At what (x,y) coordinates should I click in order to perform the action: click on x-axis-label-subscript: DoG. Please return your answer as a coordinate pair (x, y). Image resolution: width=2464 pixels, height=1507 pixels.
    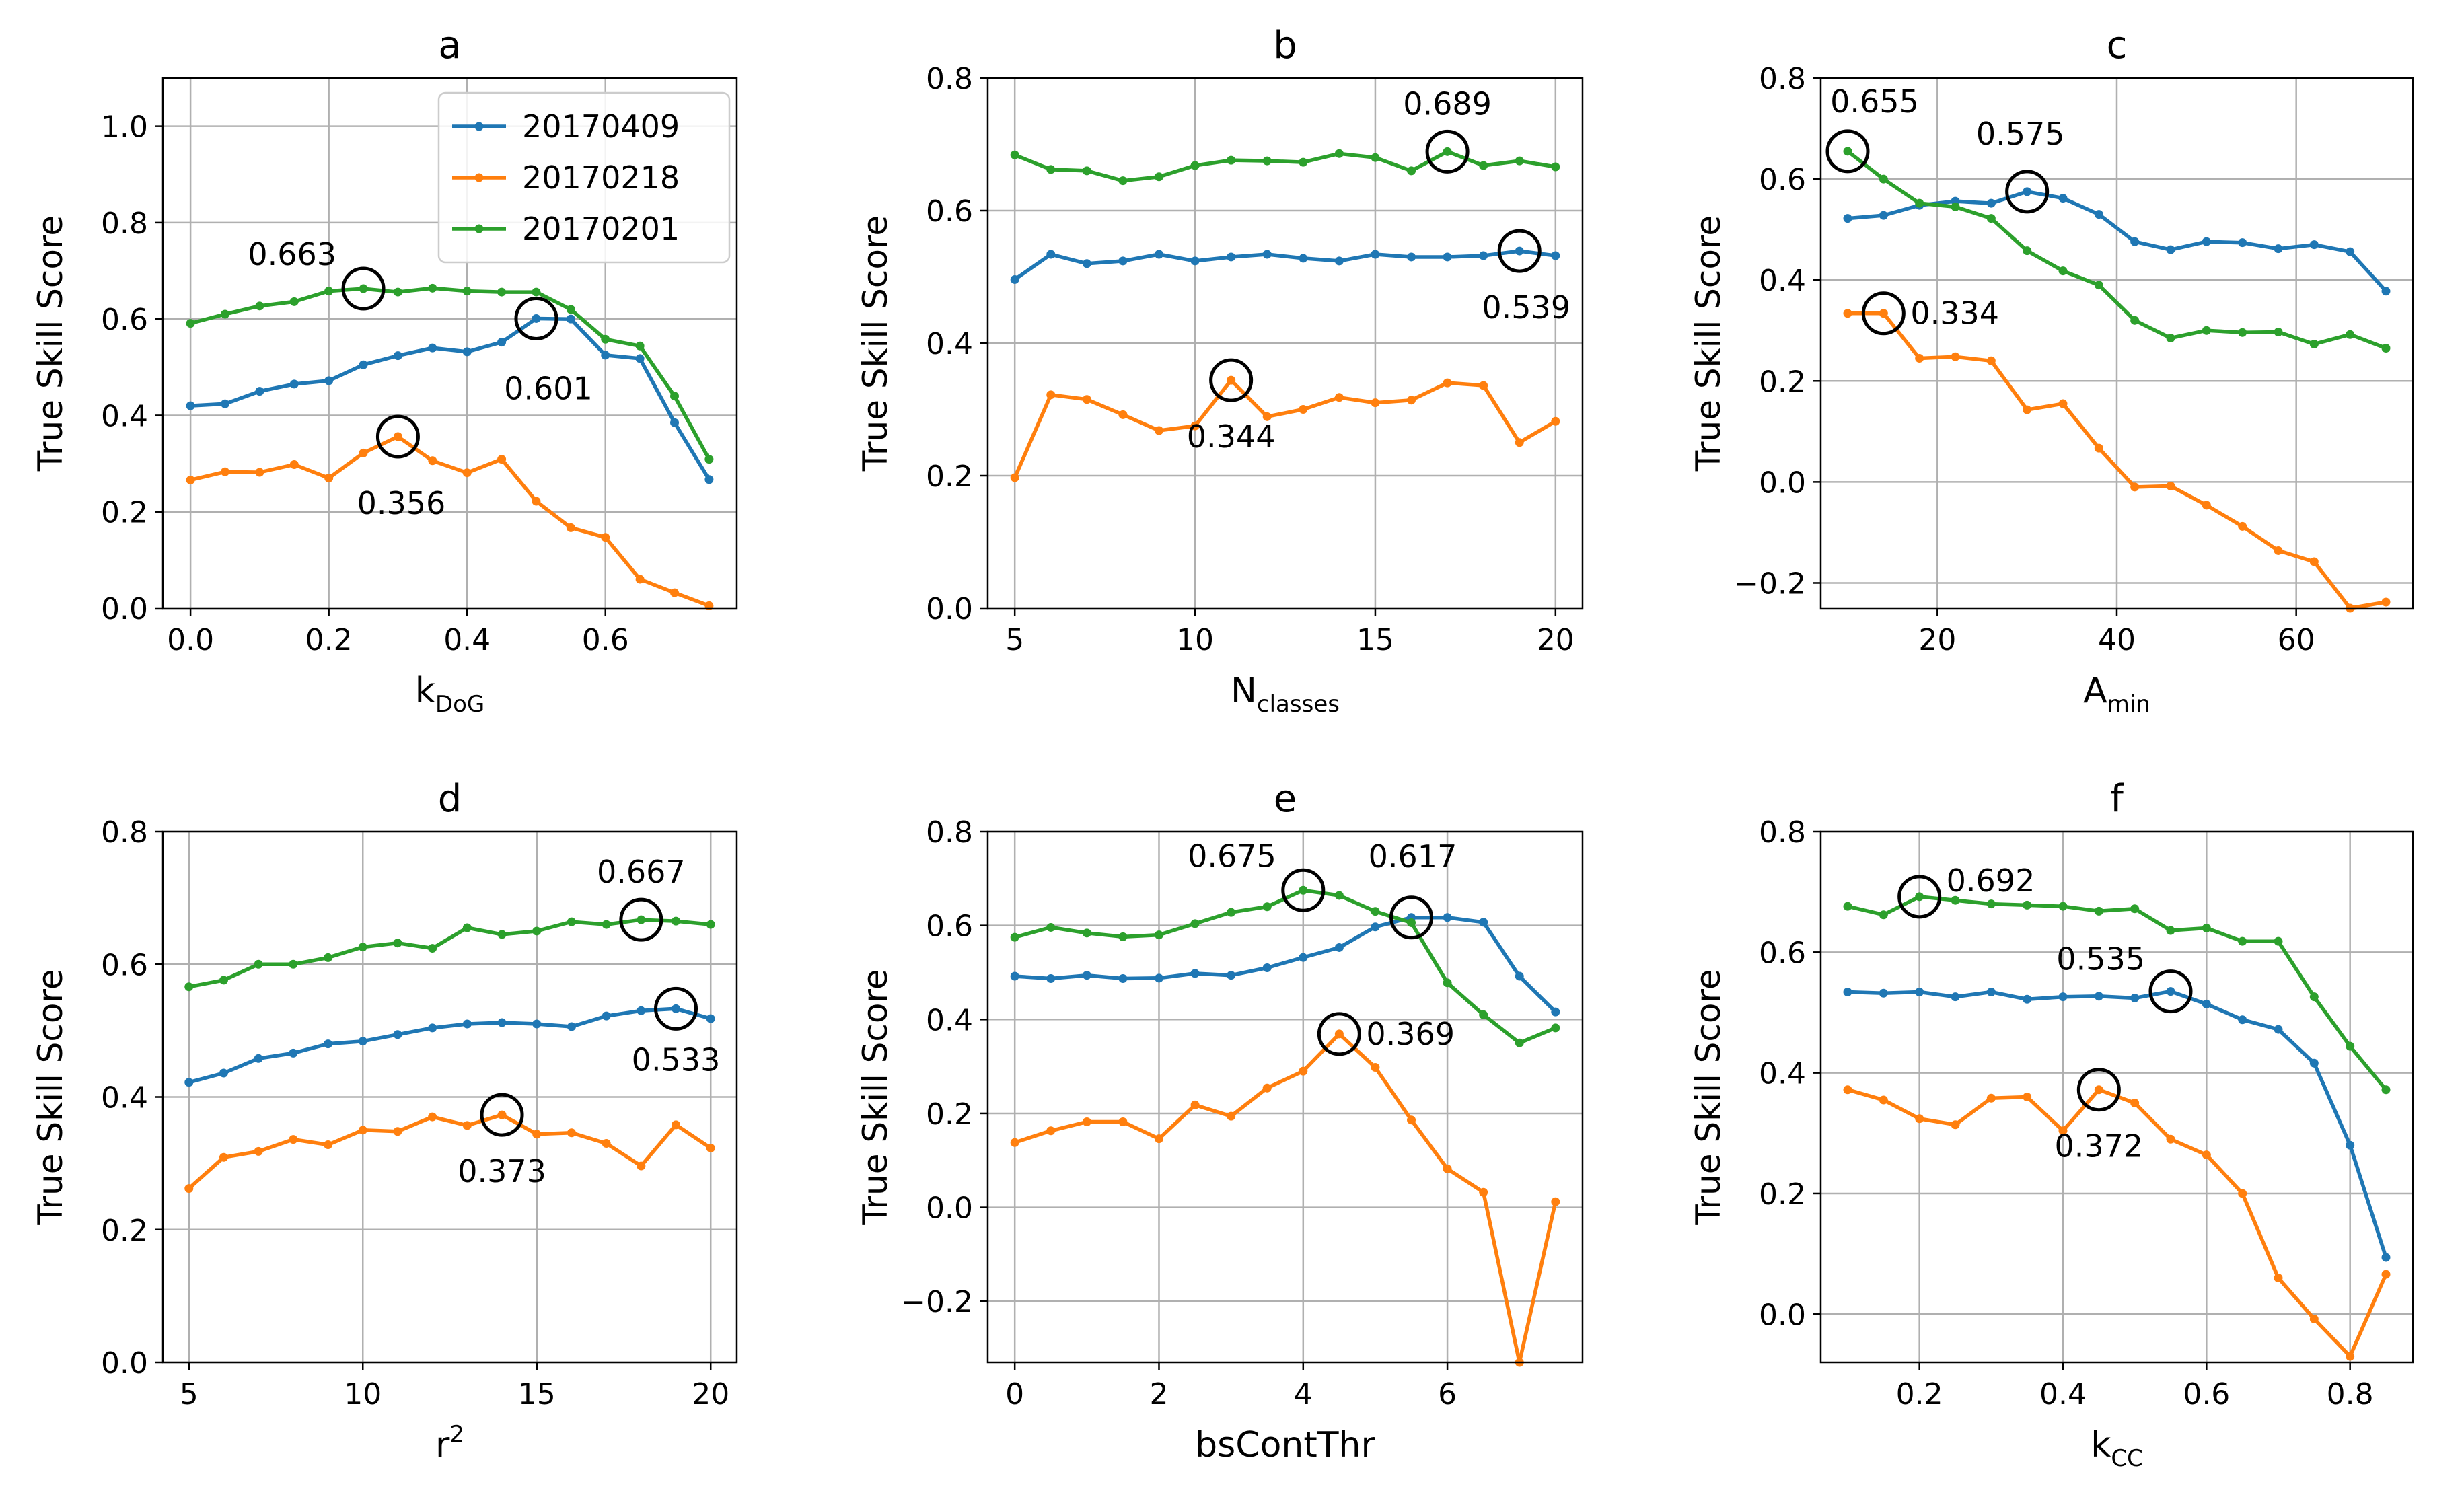
    Looking at the image, I should click on (459, 704).